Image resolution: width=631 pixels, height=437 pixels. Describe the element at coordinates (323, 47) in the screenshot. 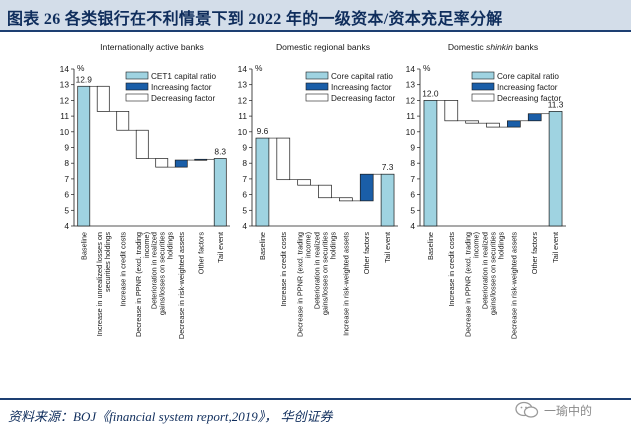

I see `chart-title: Domestic regional banks` at that location.